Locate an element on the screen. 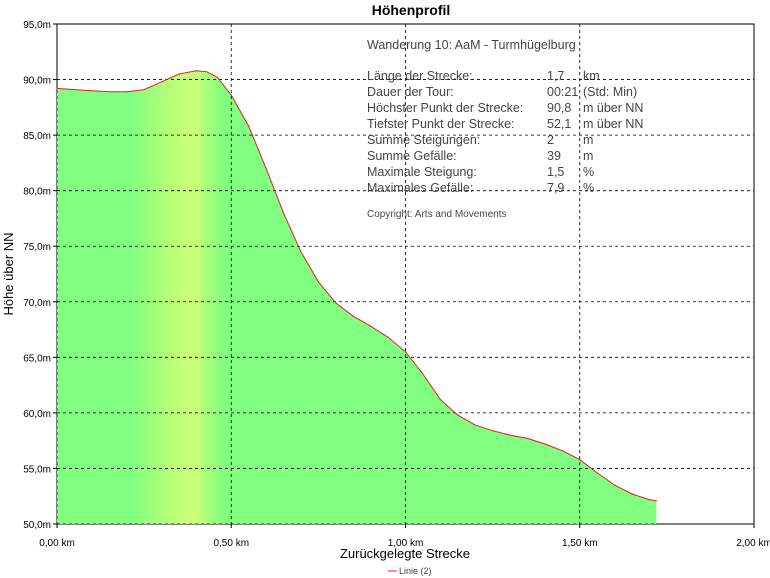 This screenshot has width=770, height=578. y-tick-label: 65,0m is located at coordinates (37, 358).